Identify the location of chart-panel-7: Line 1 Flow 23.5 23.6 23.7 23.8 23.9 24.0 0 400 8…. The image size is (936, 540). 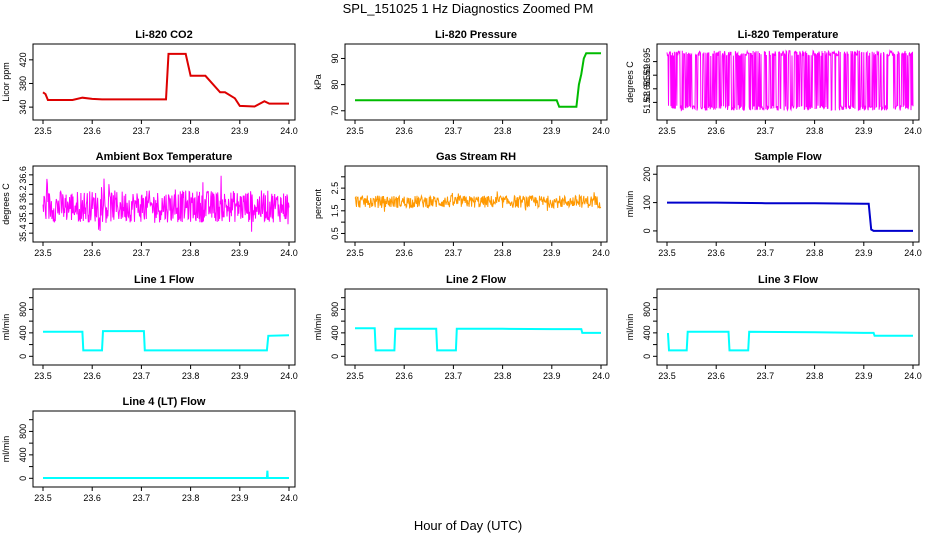
(149, 327).